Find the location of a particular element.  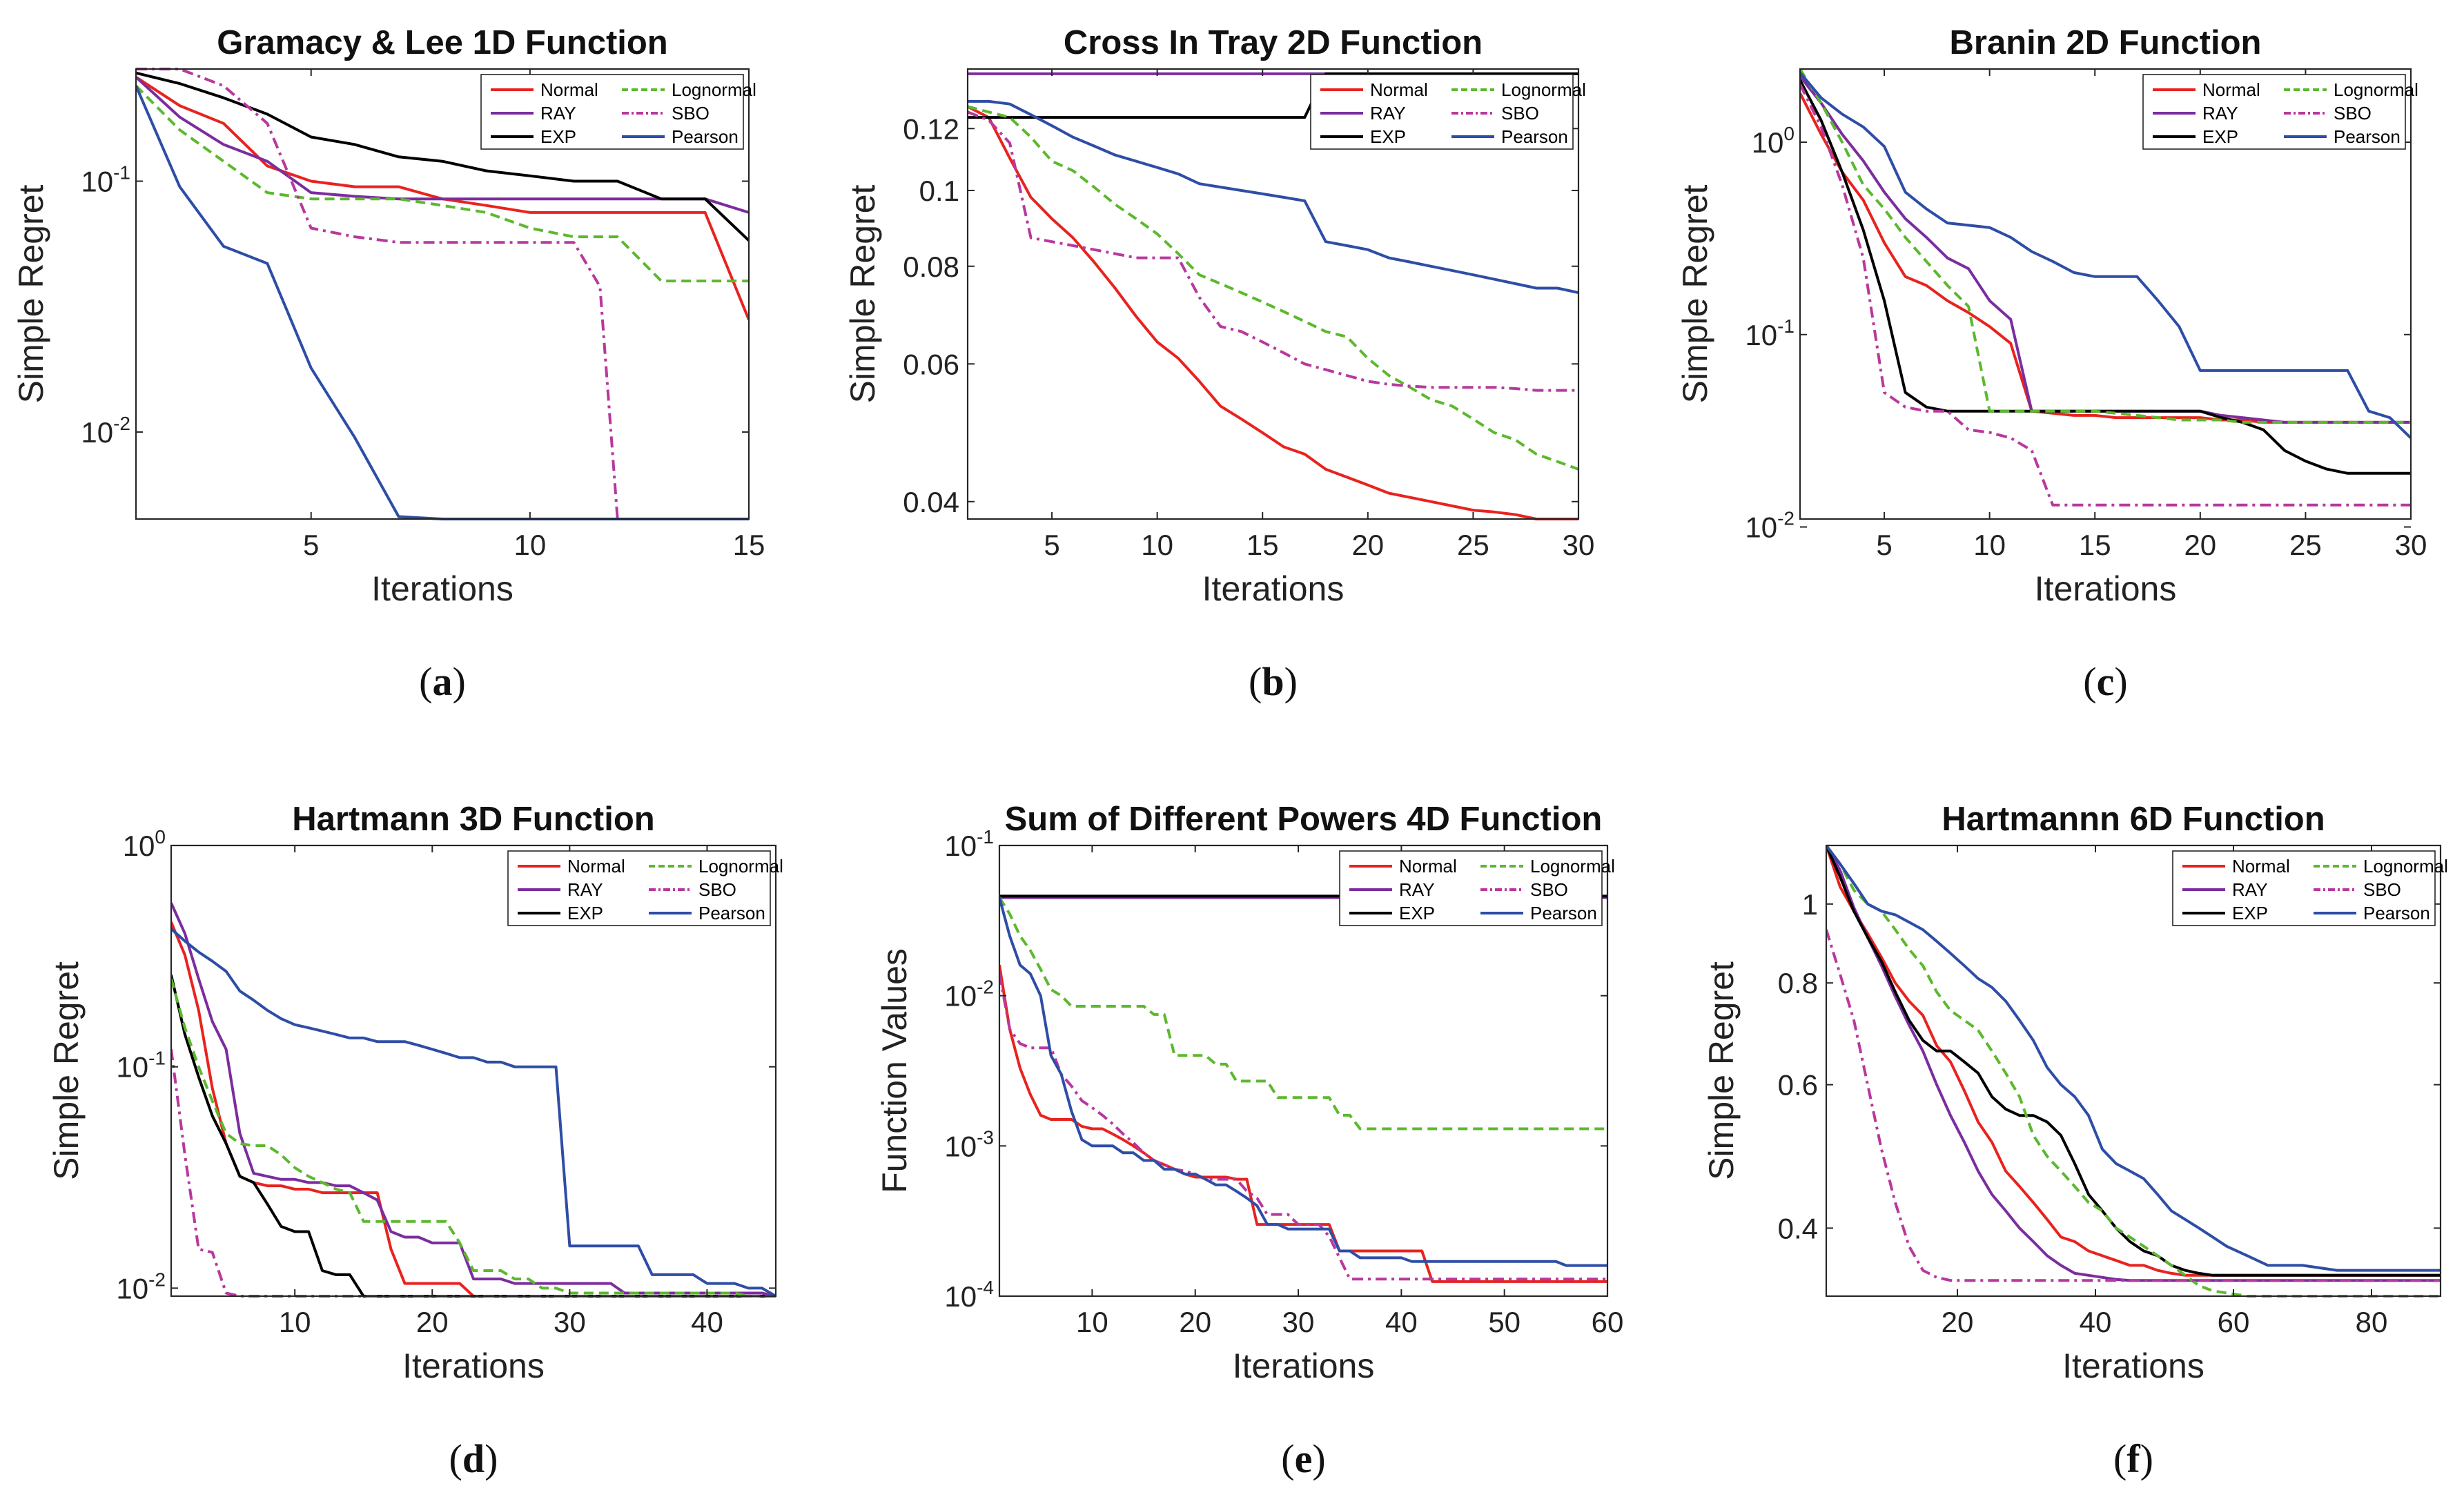

y-tick-label: 0.6 is located at coordinates (1798, 1085).